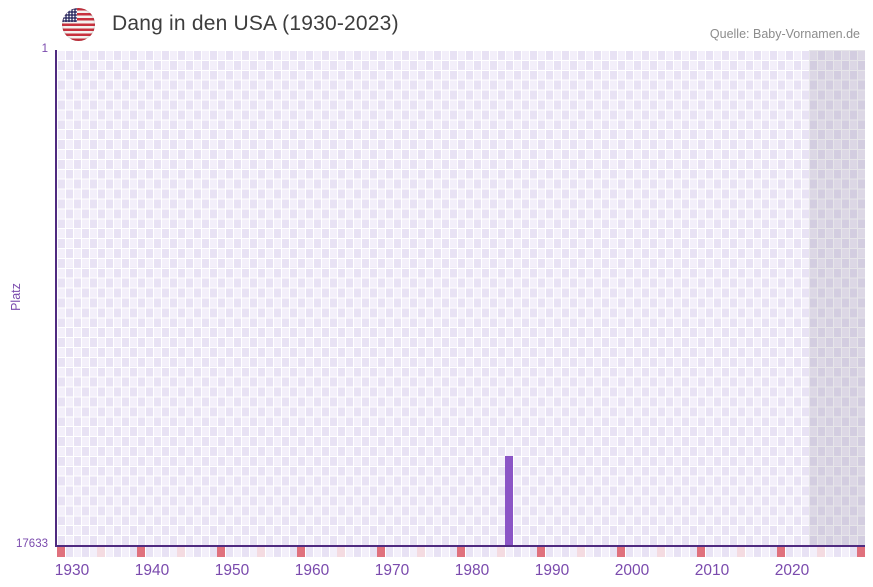  Describe the element at coordinates (552, 570) in the screenshot. I see `x-axis-label: 1990` at that location.